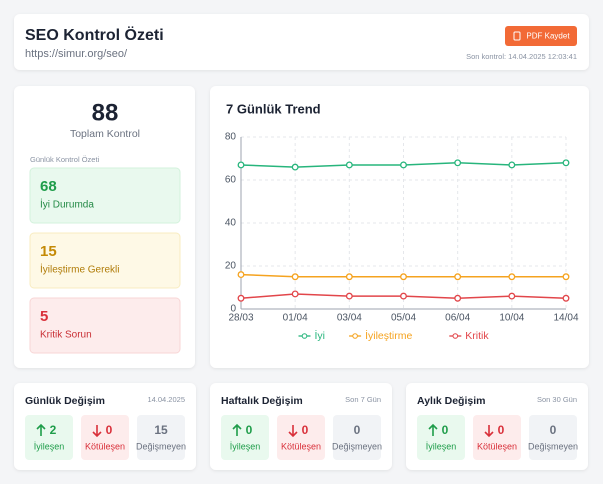 The width and height of the screenshot is (603, 484). Describe the element at coordinates (105, 112) in the screenshot. I see `total: 88` at that location.